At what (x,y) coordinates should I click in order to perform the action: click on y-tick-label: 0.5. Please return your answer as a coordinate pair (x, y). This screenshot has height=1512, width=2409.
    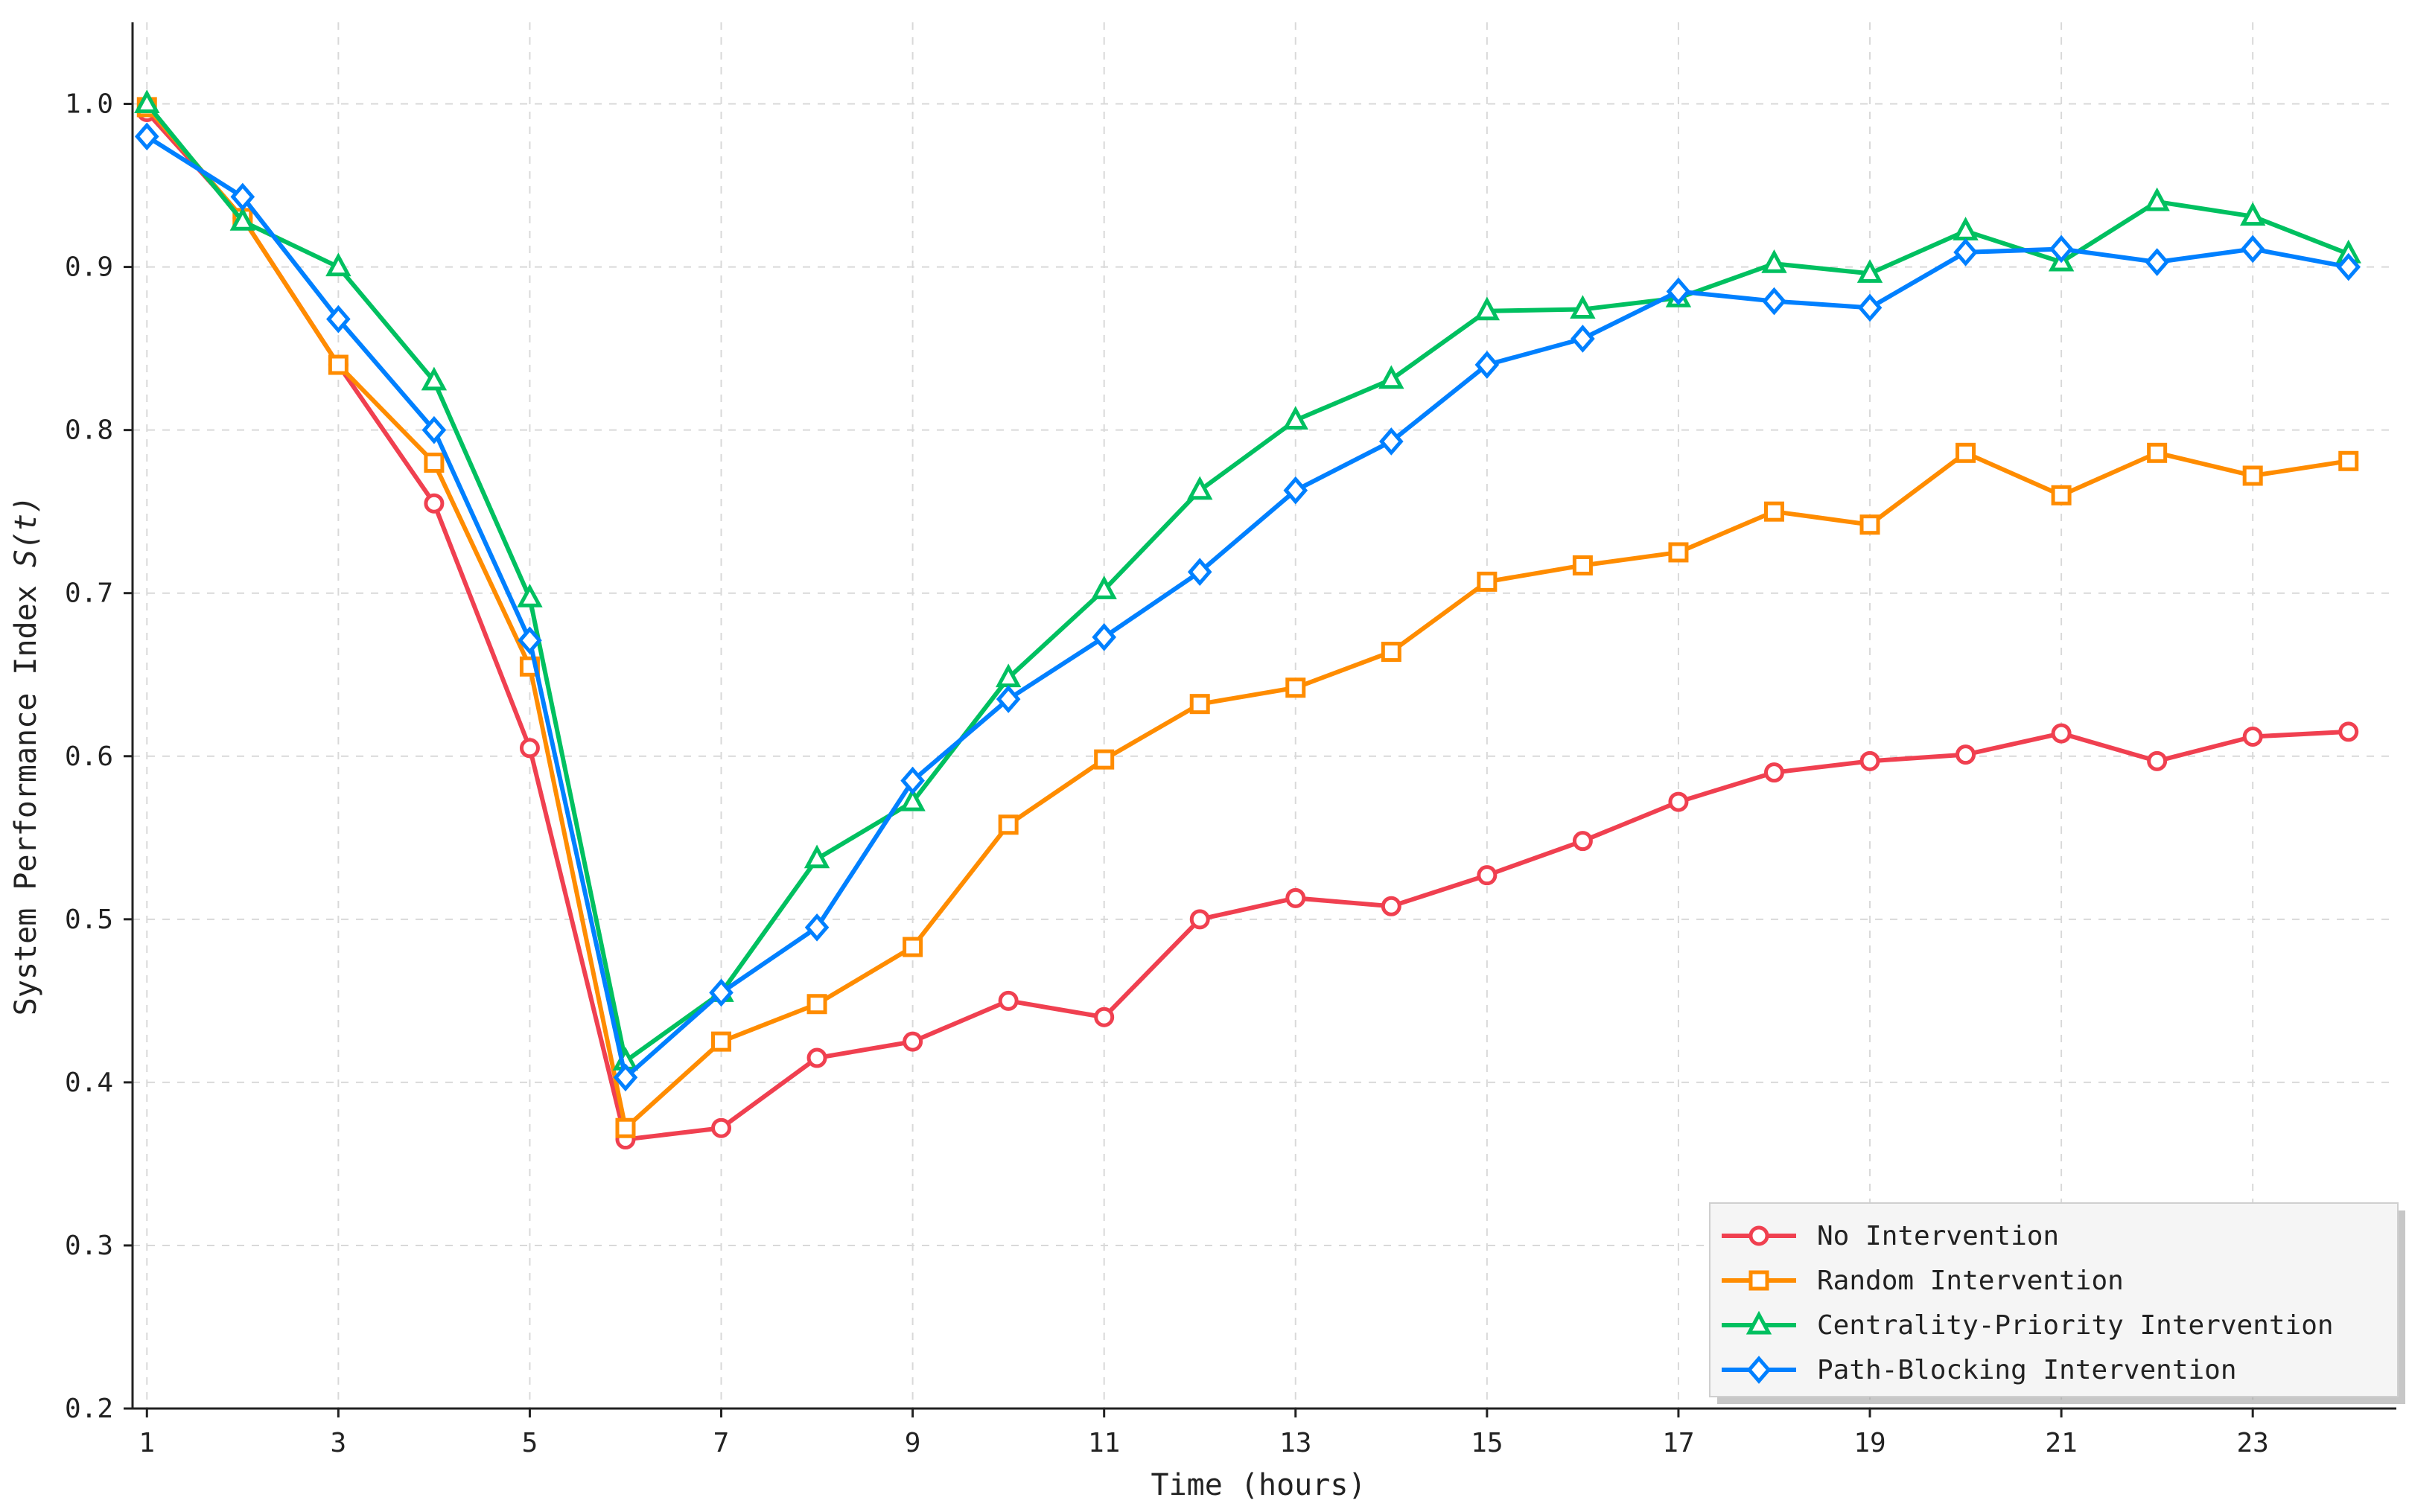
    Looking at the image, I should click on (89, 920).